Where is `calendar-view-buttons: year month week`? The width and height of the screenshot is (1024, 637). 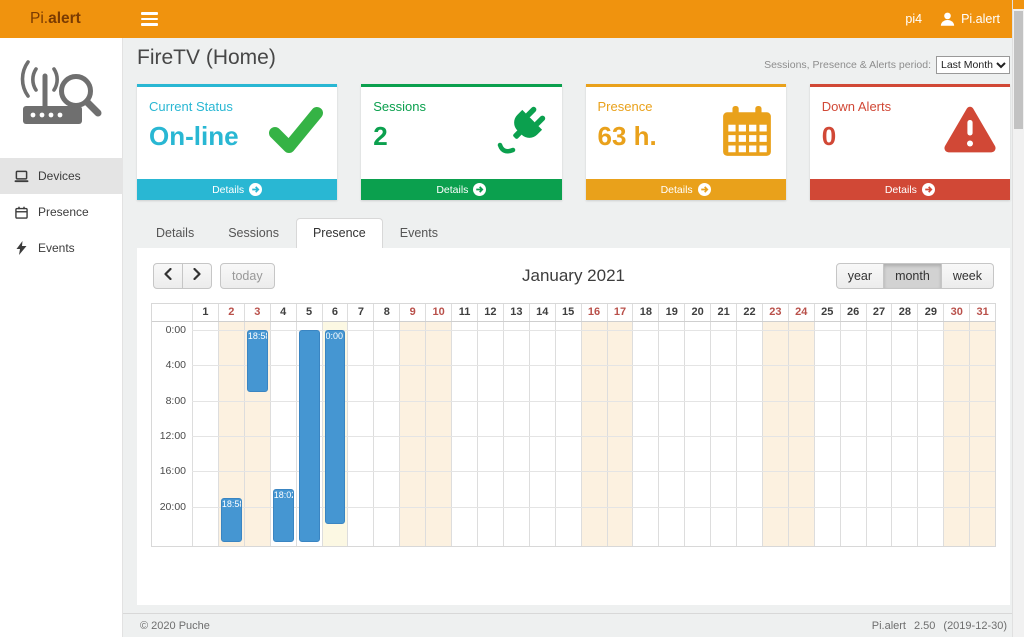 calendar-view-buttons: year month week is located at coordinates (914, 275).